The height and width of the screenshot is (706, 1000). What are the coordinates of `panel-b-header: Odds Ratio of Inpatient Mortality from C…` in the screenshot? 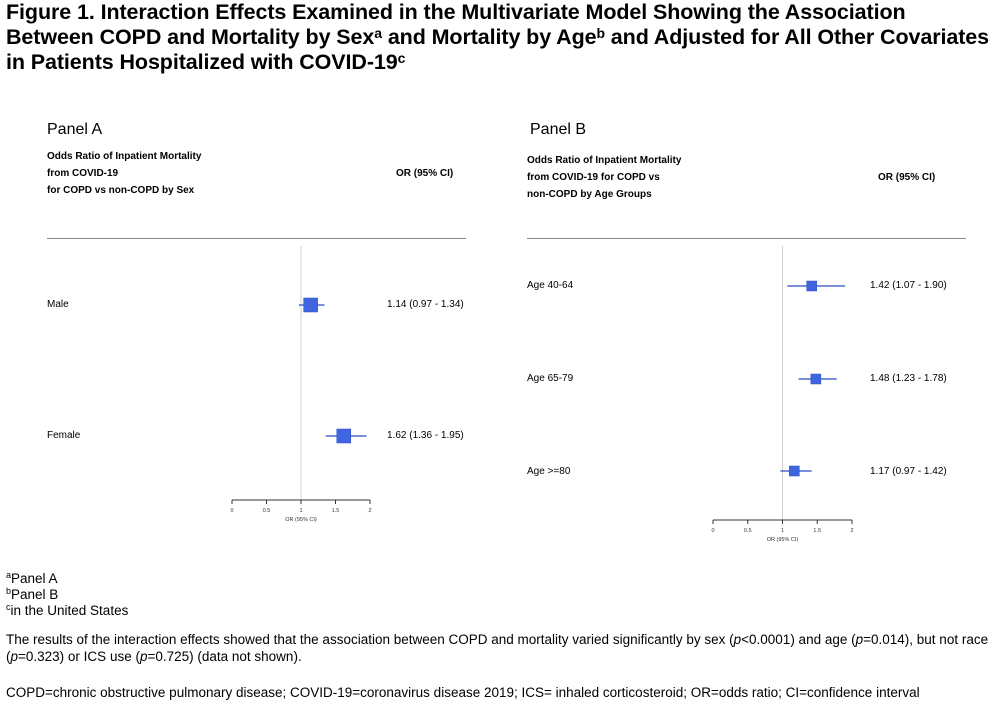 It's located at (604, 177).